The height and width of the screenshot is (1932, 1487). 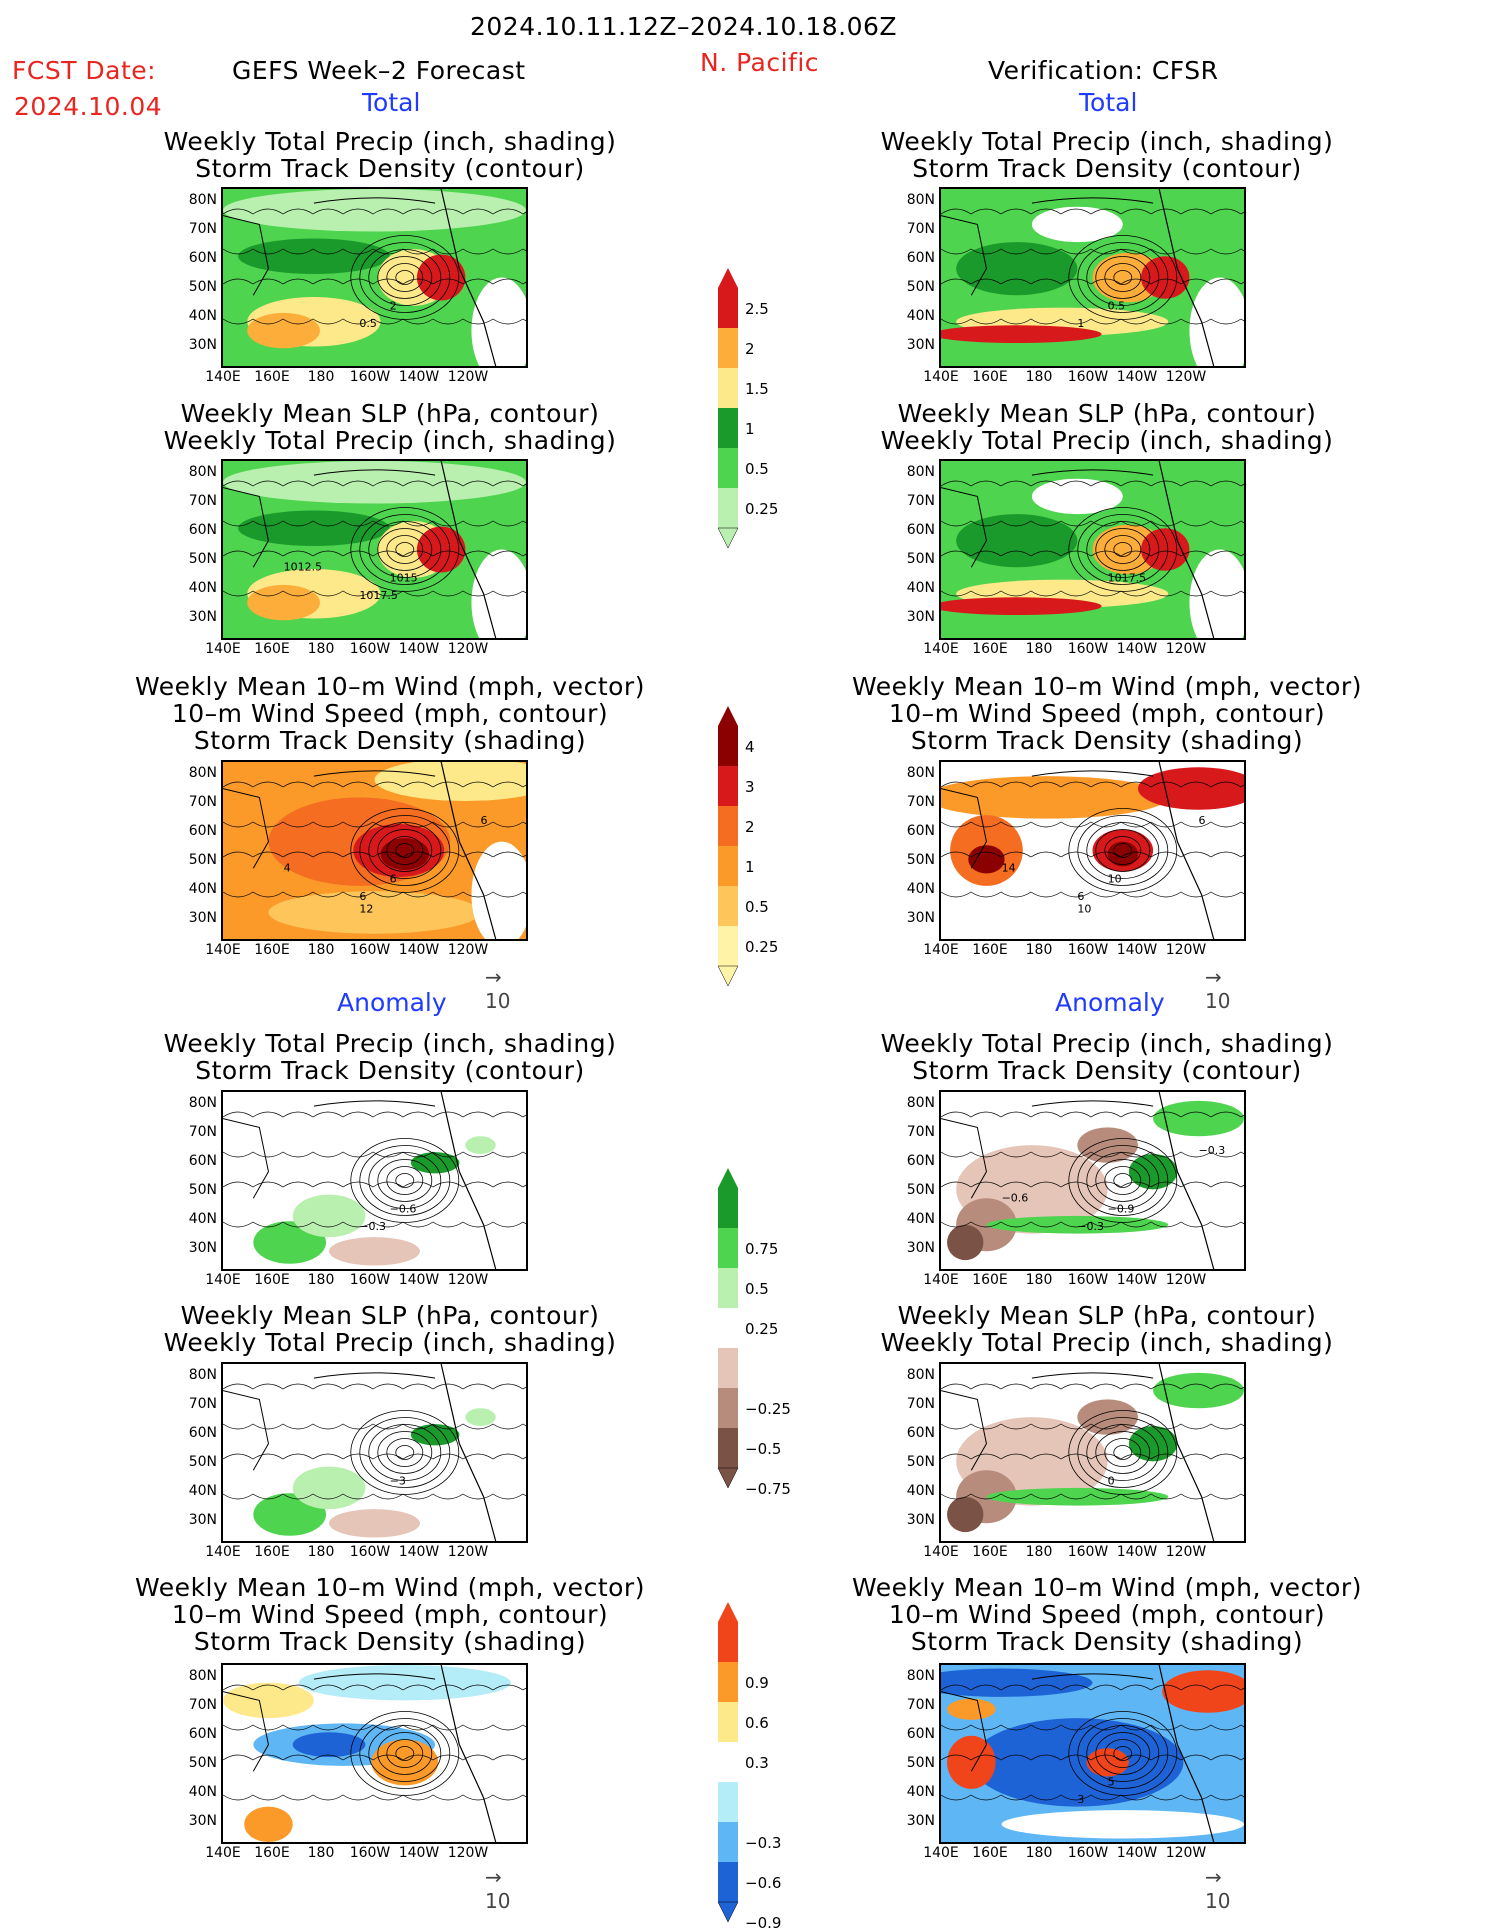 I want to click on contour-label: 6, so click(x=362, y=896).